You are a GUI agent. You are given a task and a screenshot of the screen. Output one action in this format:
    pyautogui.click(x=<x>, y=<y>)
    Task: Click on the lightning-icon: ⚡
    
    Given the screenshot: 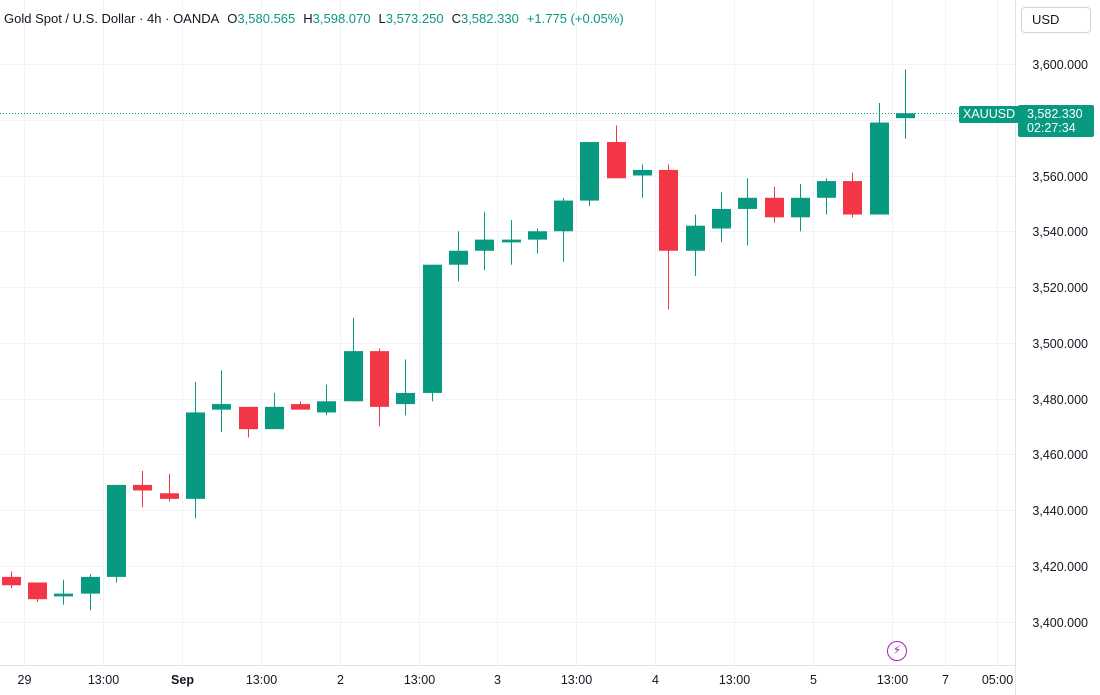 What is the action you would take?
    pyautogui.click(x=897, y=651)
    